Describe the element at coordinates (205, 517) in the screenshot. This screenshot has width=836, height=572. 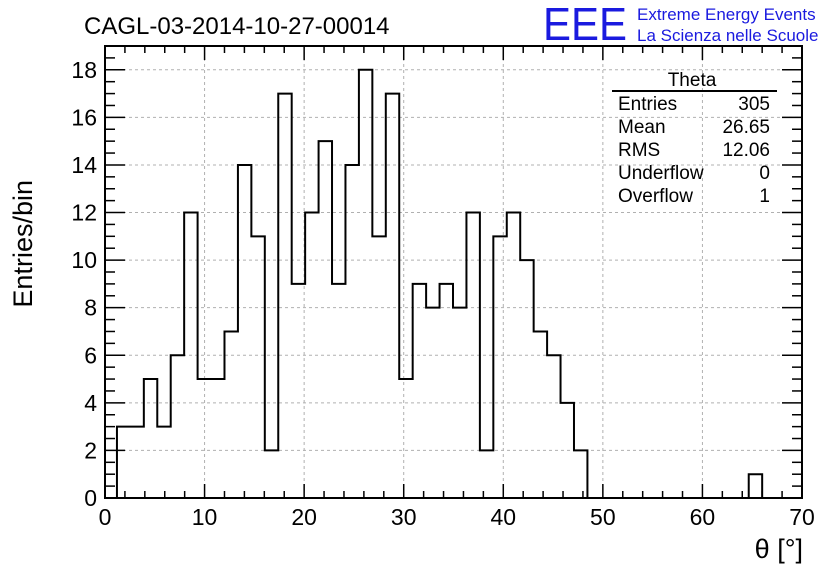
I see `x-tick-label: 10` at that location.